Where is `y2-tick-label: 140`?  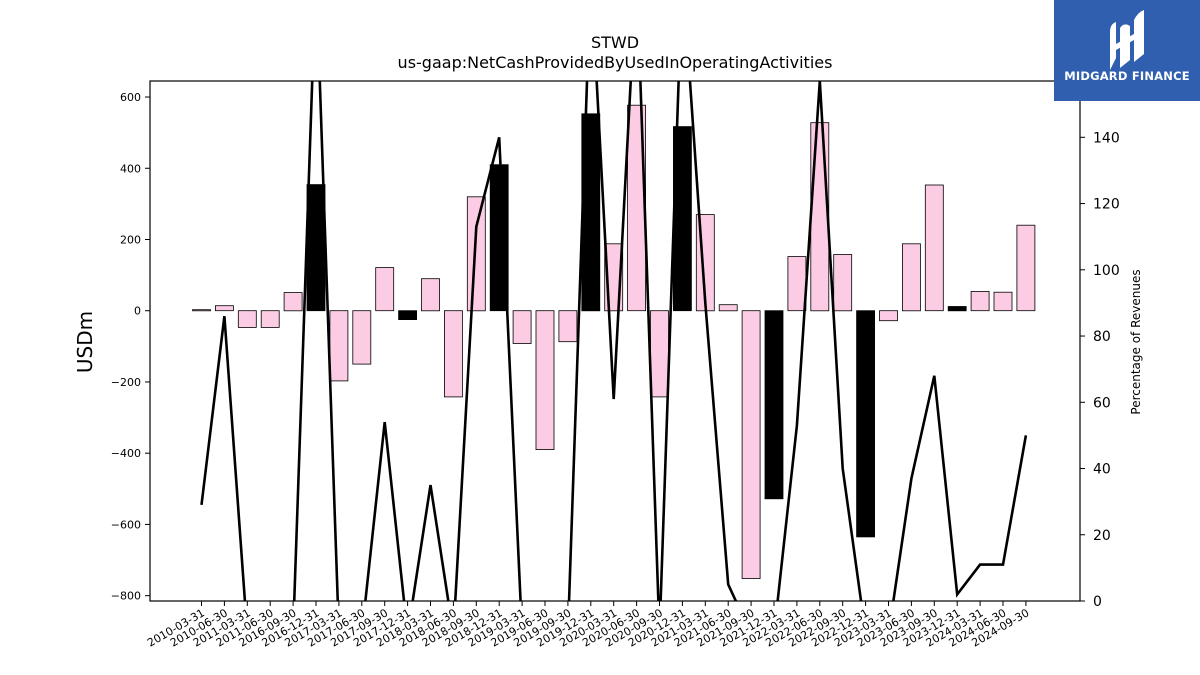 y2-tick-label: 140 is located at coordinates (1106, 138).